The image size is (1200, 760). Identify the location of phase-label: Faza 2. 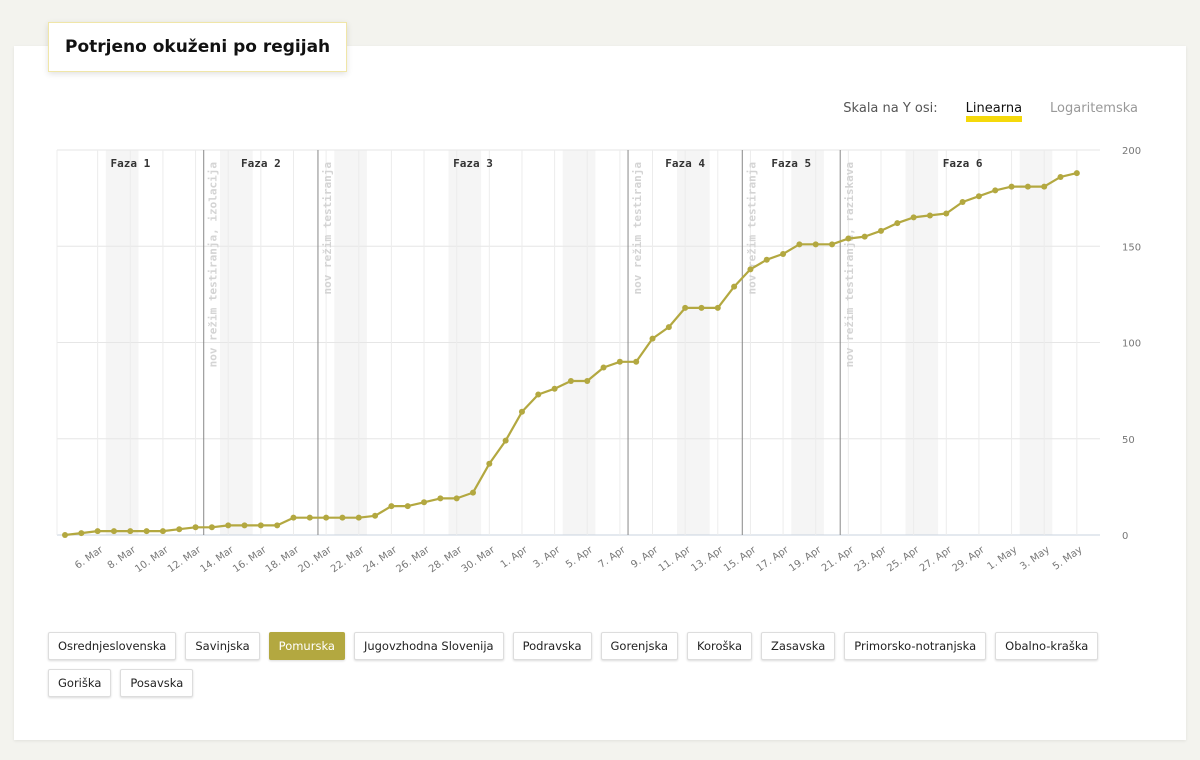
(261, 163).